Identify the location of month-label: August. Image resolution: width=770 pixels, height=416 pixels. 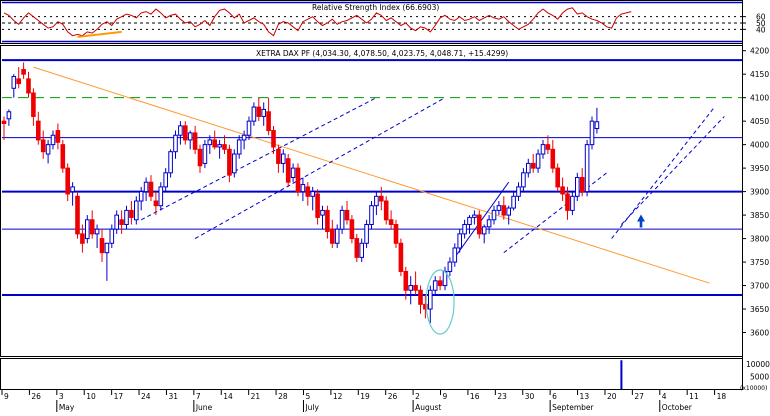
(428, 407).